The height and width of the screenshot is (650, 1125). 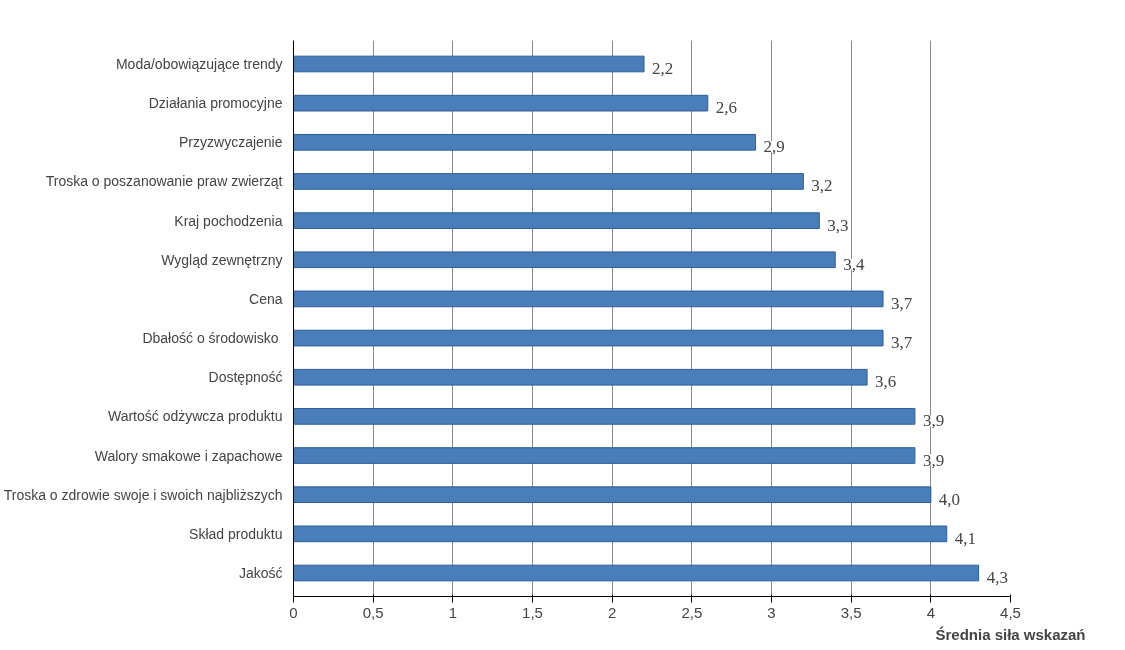 I want to click on data-label: 3,6, so click(x=886, y=382).